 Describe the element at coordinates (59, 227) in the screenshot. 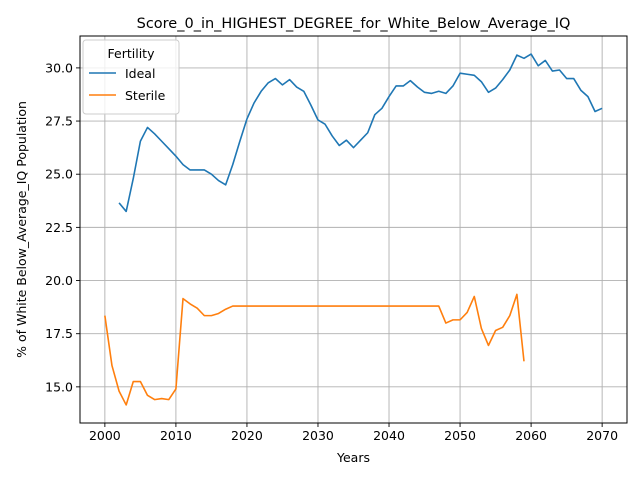

I see `y-tick-label: 22.5` at that location.